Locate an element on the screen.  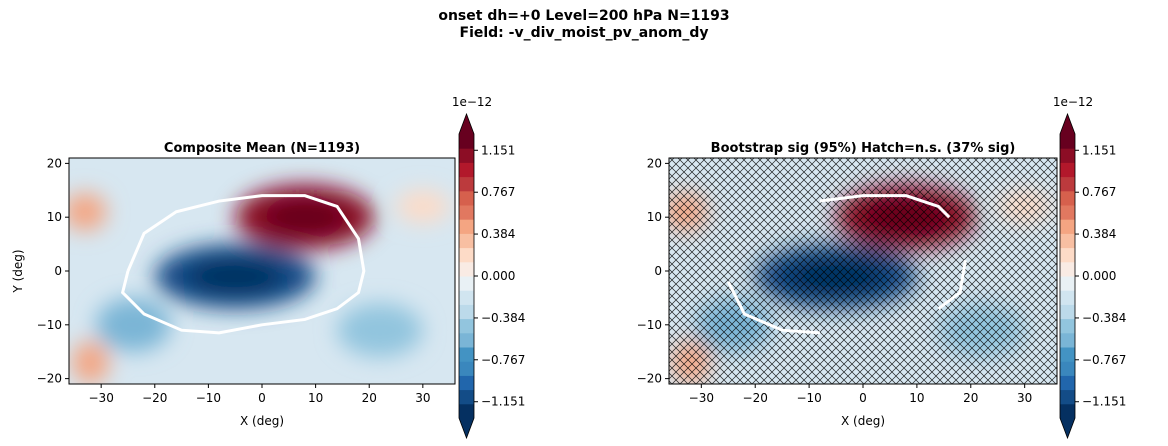
figure-title-line1: onset dh=+0 Level=200 hPa N=1193 is located at coordinates (584, 16).